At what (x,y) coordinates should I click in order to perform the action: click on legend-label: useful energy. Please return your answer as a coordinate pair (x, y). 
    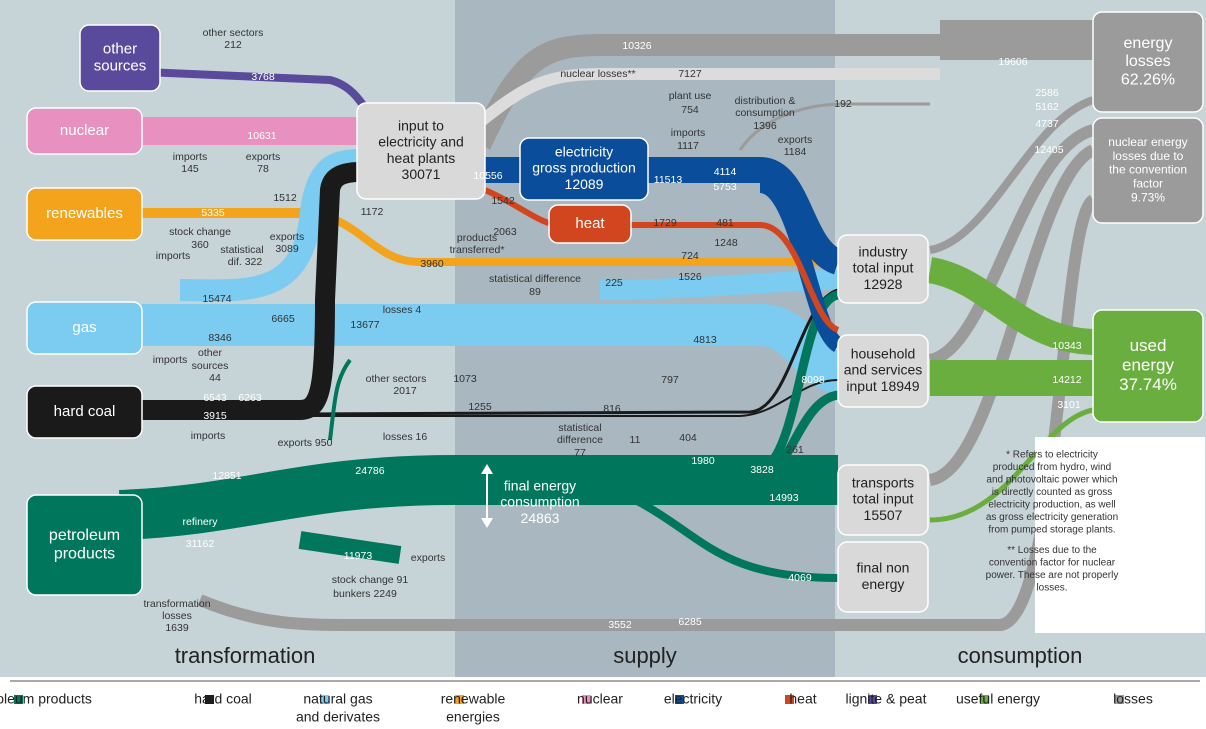
    Looking at the image, I should click on (998, 699).